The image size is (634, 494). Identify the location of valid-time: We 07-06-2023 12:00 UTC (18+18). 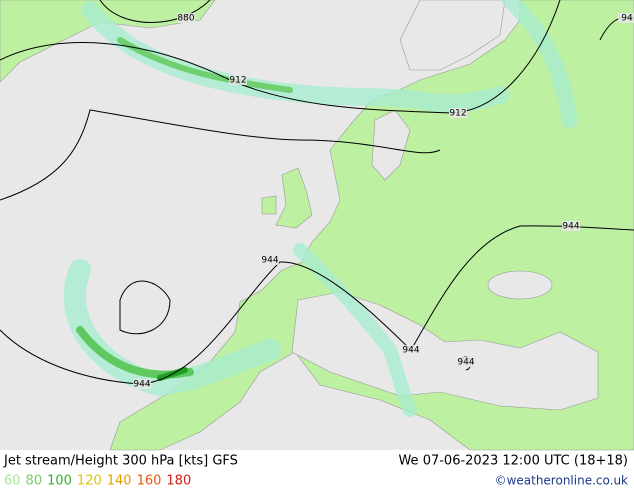
(513, 461).